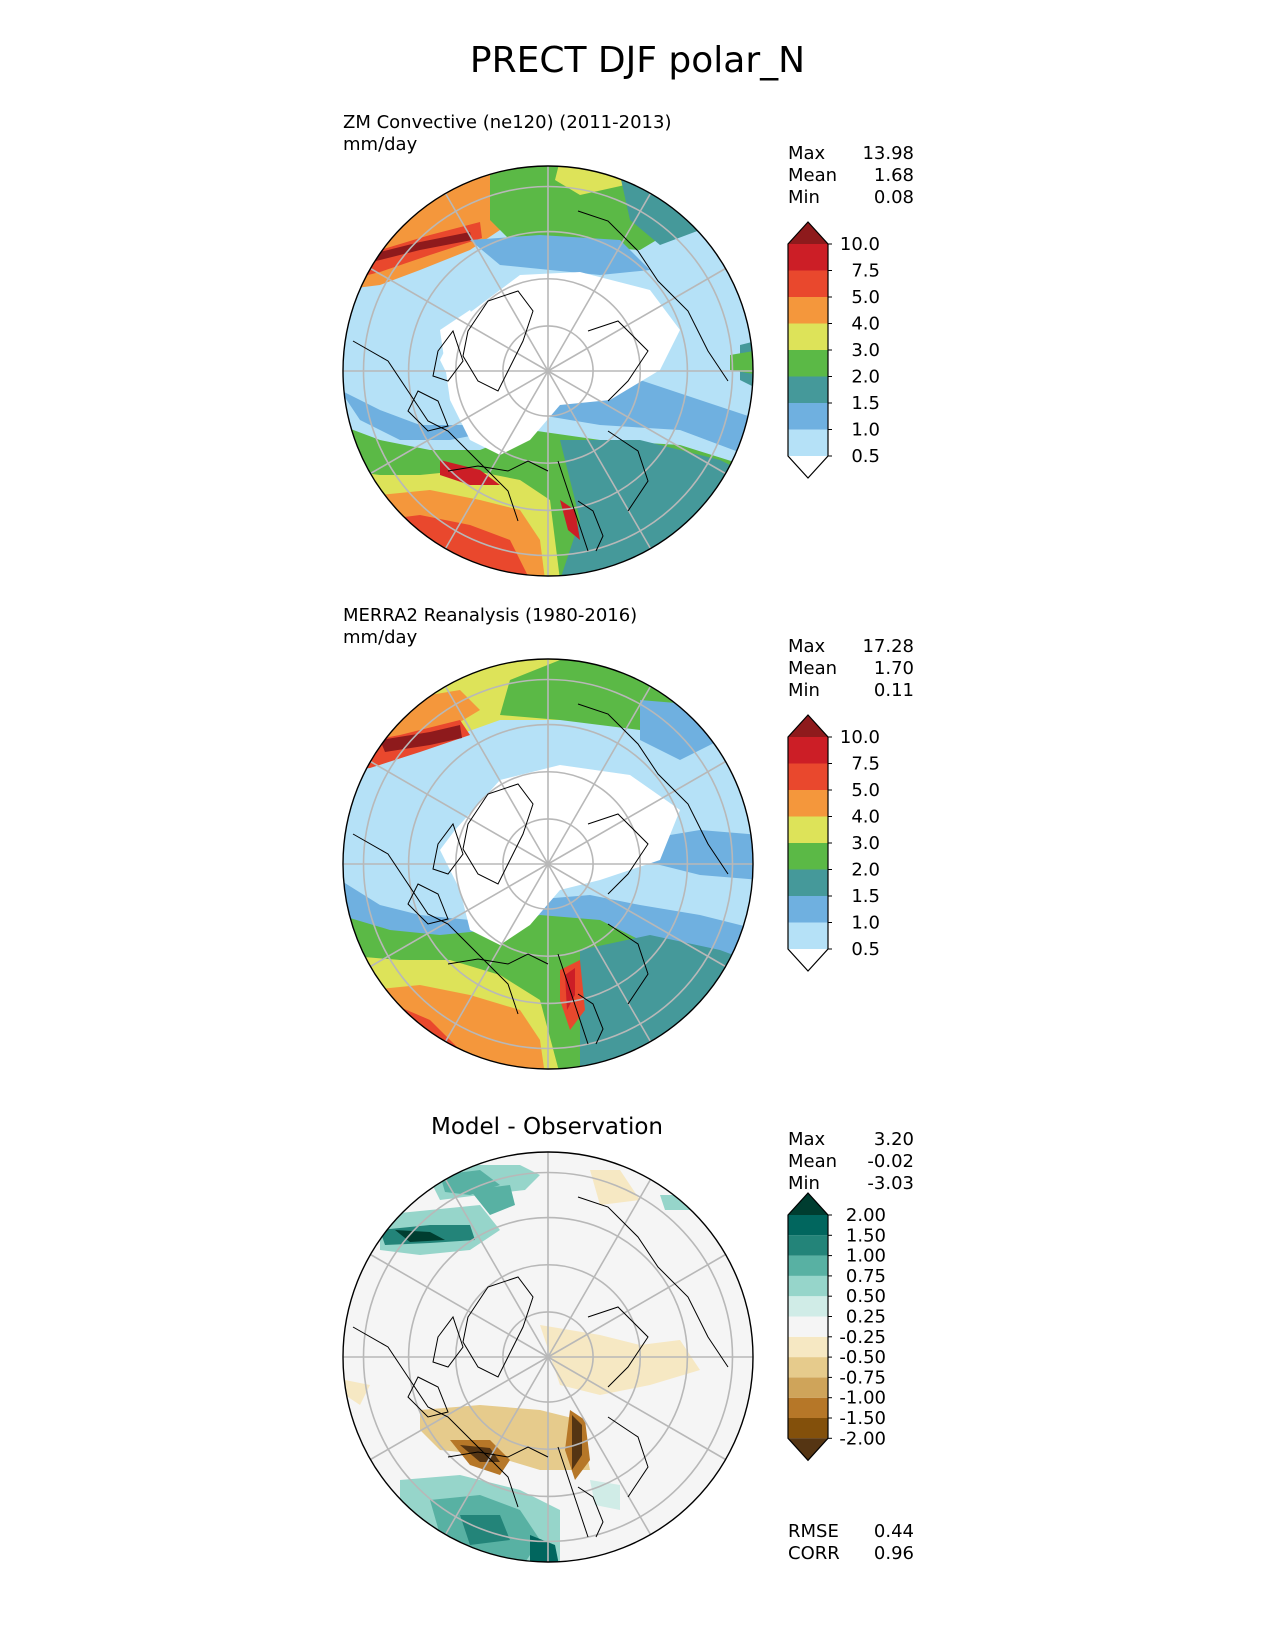 Image resolution: width=1275 pixels, height=1650 pixels. Describe the element at coordinates (813, 1161) in the screenshot. I see `stat-mean-label: Mean` at that location.